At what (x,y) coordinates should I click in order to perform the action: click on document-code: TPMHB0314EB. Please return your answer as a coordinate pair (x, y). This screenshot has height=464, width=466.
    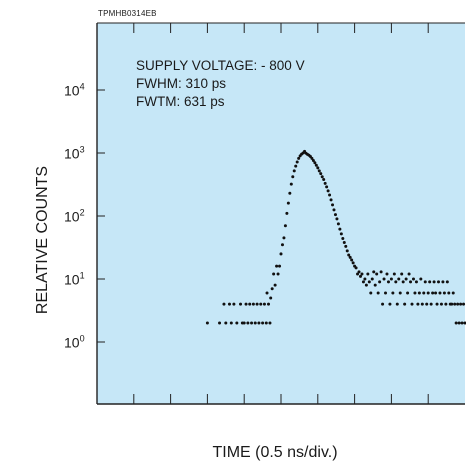
    Looking at the image, I should click on (127, 13).